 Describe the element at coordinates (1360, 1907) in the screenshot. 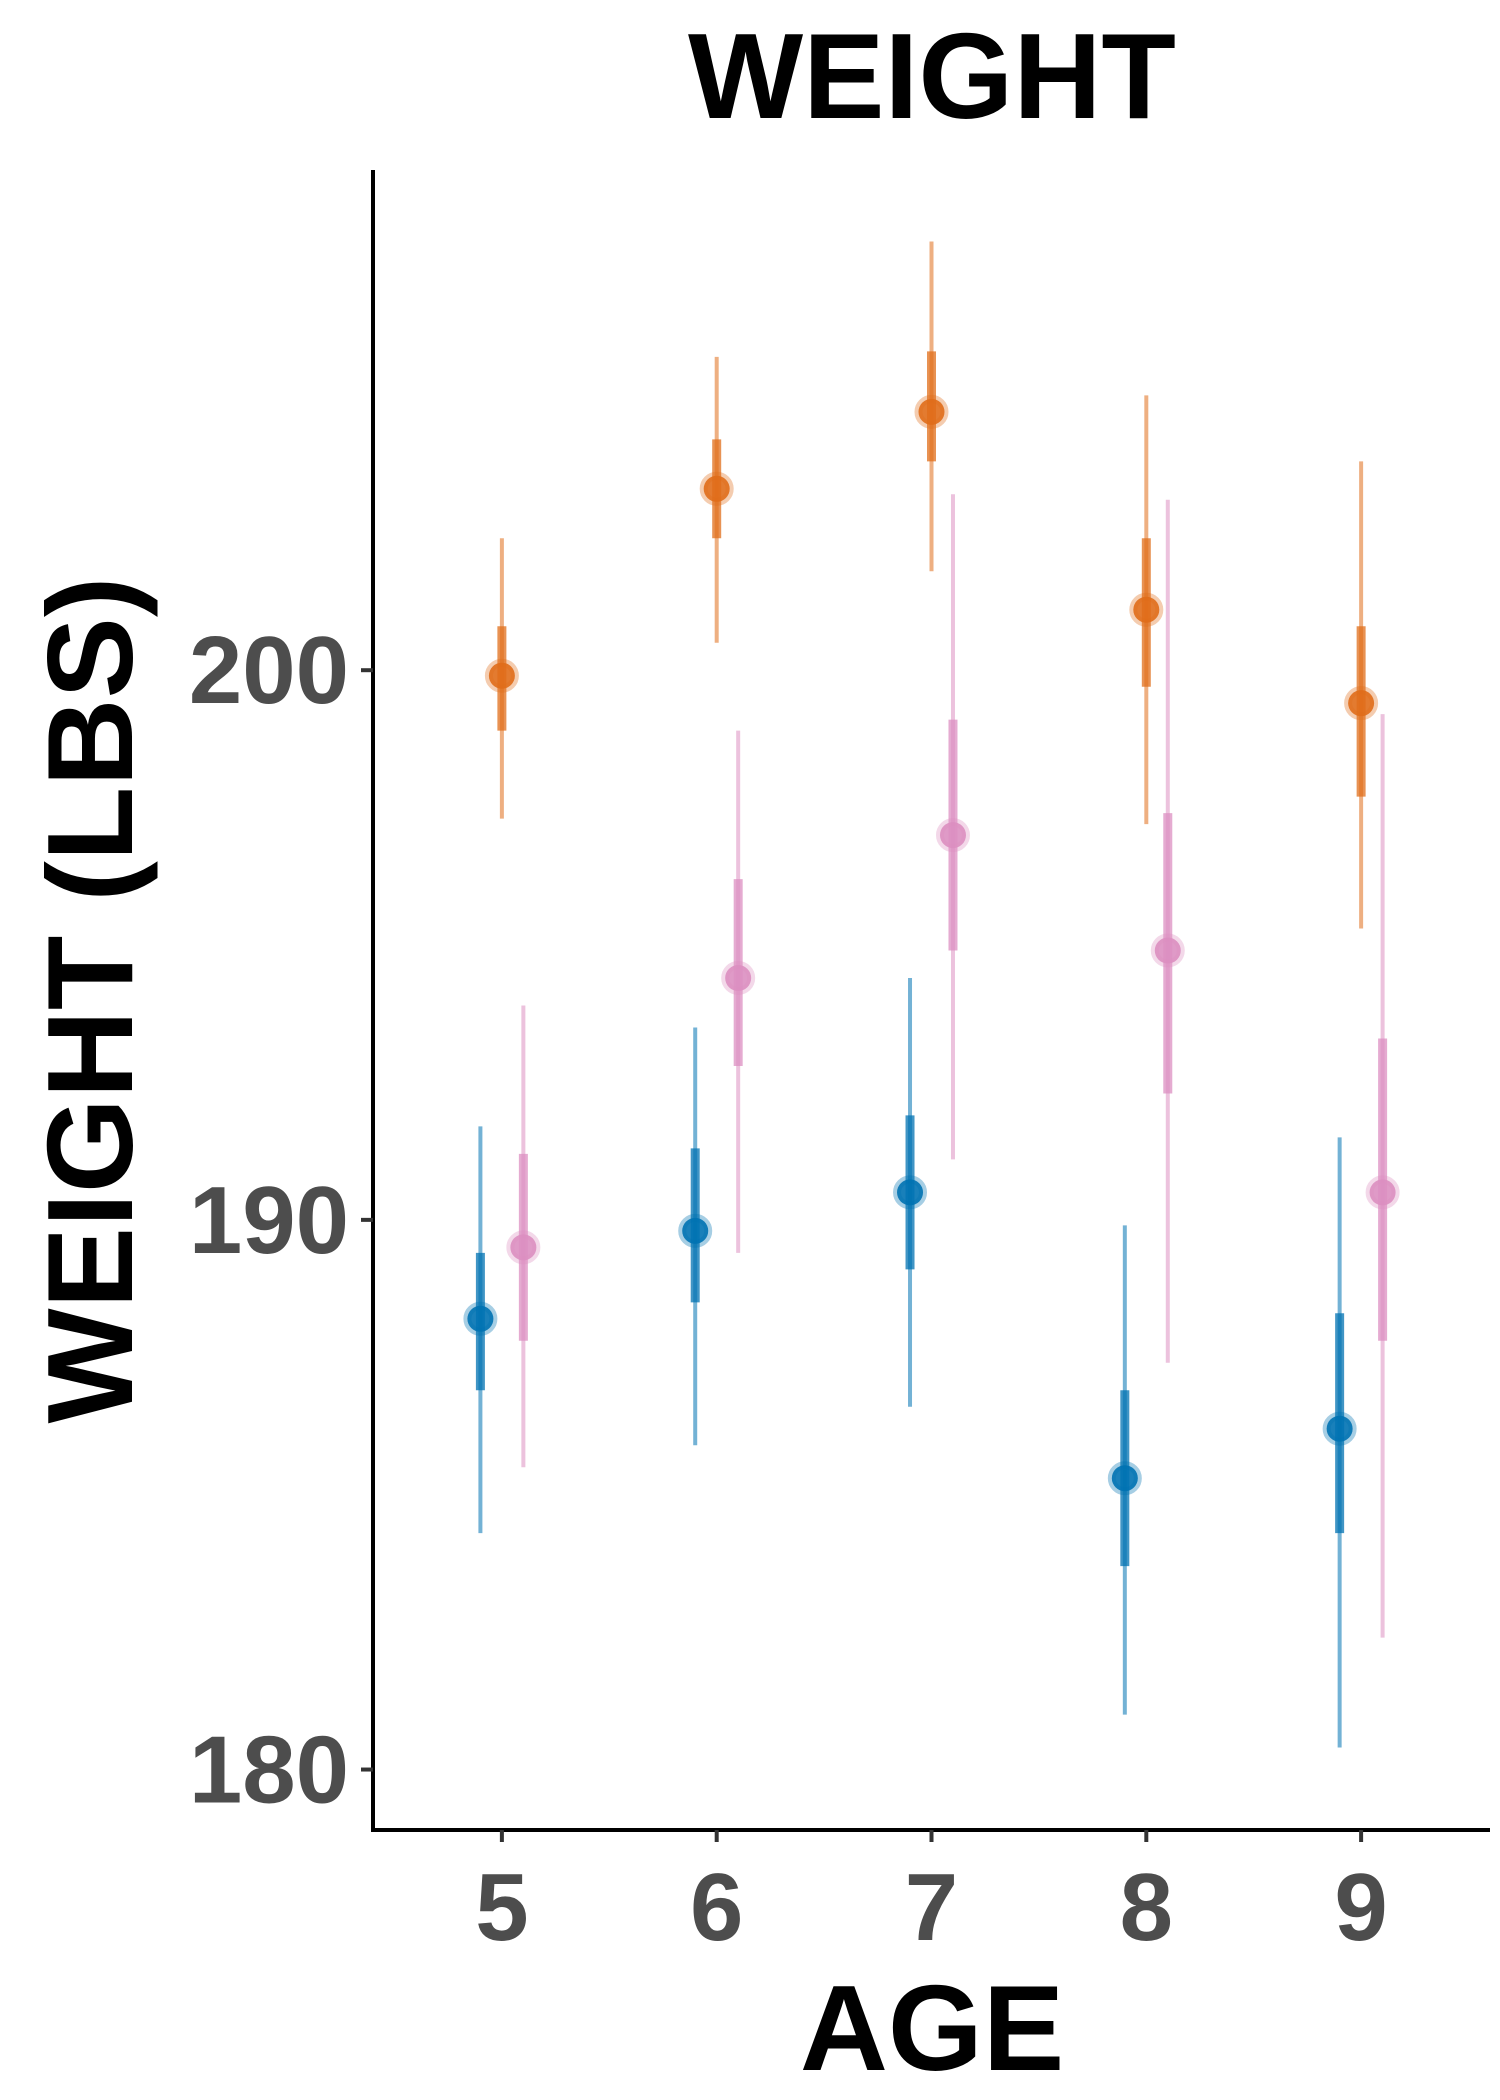

I see `x-tick-label: 9` at that location.